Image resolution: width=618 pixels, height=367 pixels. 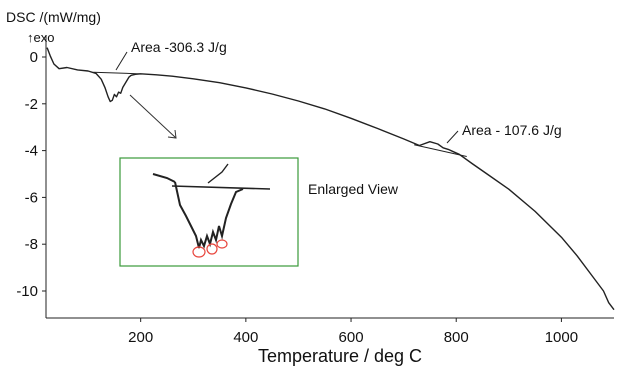 What do you see at coordinates (353, 189) in the screenshot?
I see `enlarged-view-label: Enlarged View` at bounding box center [353, 189].